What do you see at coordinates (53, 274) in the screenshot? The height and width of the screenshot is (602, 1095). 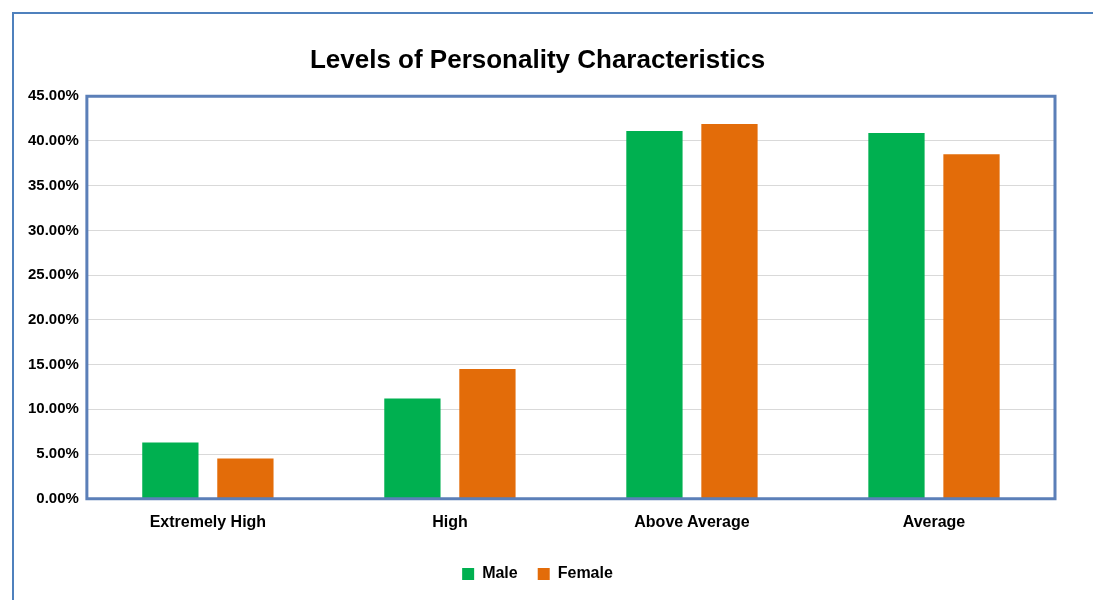 I see `y-tick-label: 25.00%` at bounding box center [53, 274].